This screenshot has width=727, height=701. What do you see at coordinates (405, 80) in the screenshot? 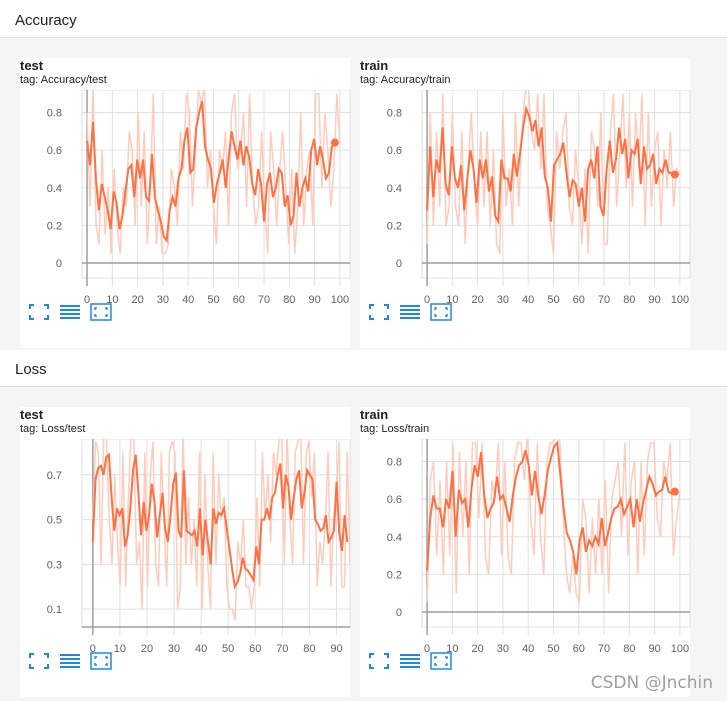
I see `card-tag: tag: Accuracy/train` at bounding box center [405, 80].